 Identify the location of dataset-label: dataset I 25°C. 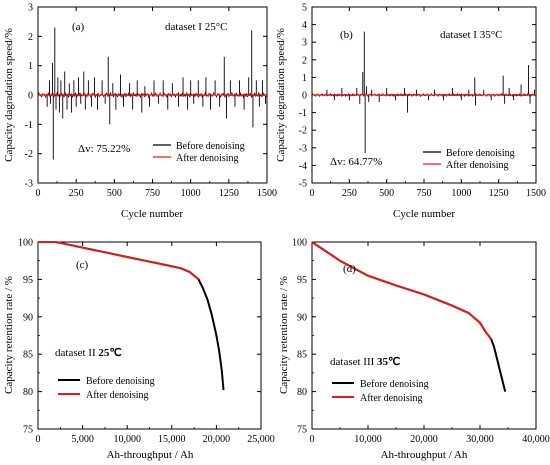
(196, 27).